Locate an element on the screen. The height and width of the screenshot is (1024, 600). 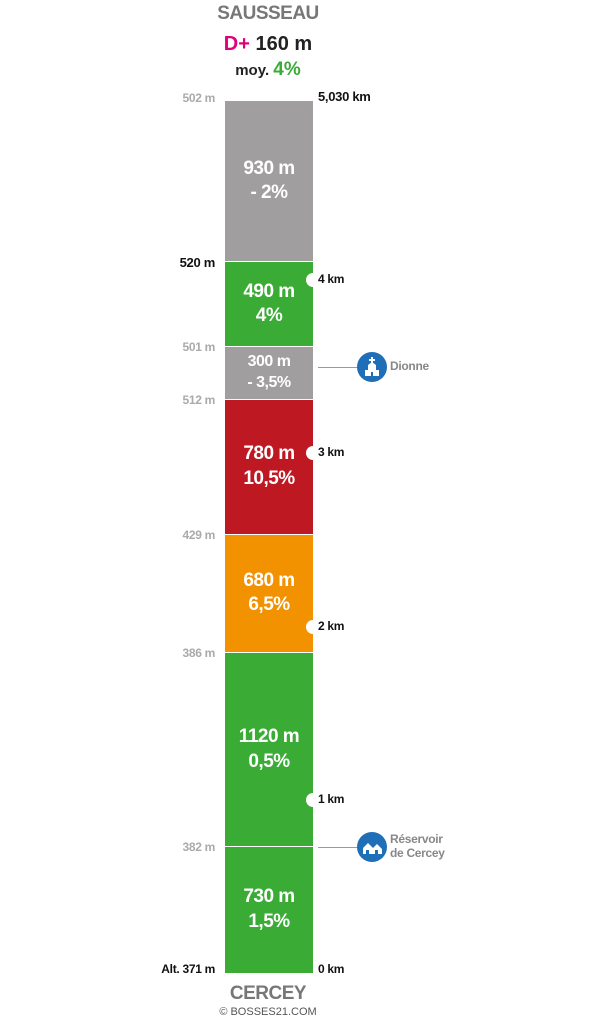
dplus-value: 160 m is located at coordinates (284, 44).